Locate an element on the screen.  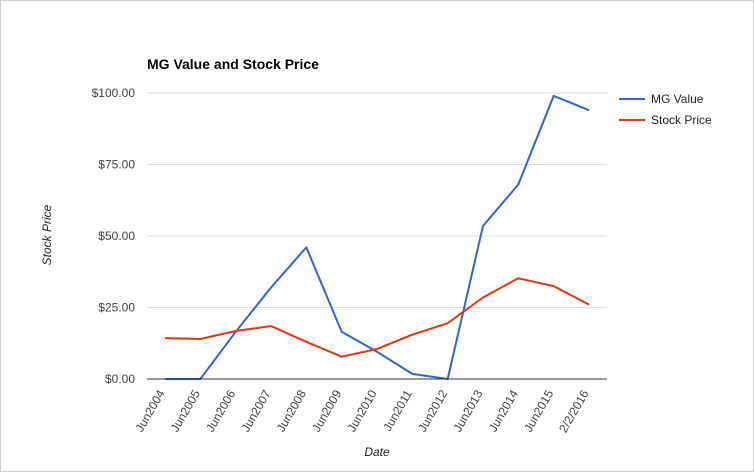
x-tick-label: Jun2010 is located at coordinates (361, 410).